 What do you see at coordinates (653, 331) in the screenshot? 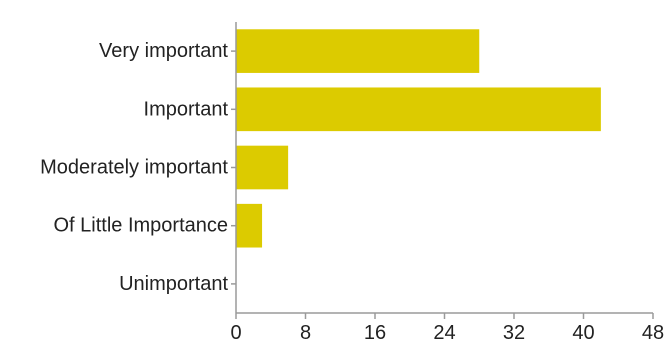
I see `x-tick-label: 48` at bounding box center [653, 331].